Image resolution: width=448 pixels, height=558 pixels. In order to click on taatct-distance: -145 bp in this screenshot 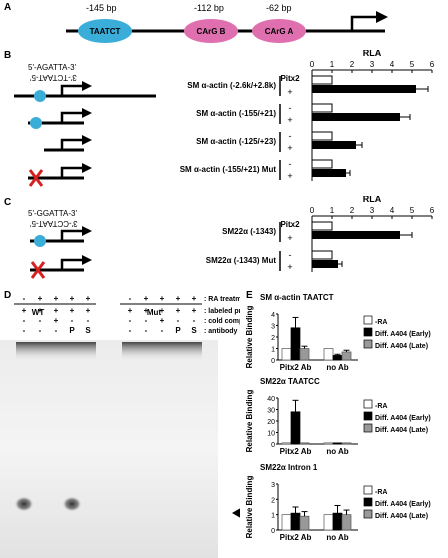, I will do `click(101, 8)`.